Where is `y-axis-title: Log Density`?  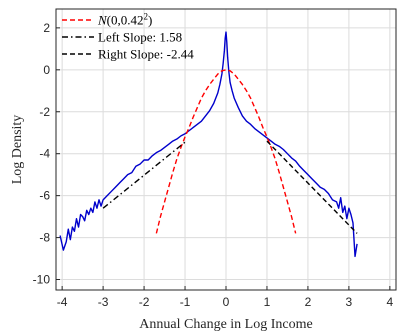
y-axis-title: Log Density is located at coordinates (17, 150).